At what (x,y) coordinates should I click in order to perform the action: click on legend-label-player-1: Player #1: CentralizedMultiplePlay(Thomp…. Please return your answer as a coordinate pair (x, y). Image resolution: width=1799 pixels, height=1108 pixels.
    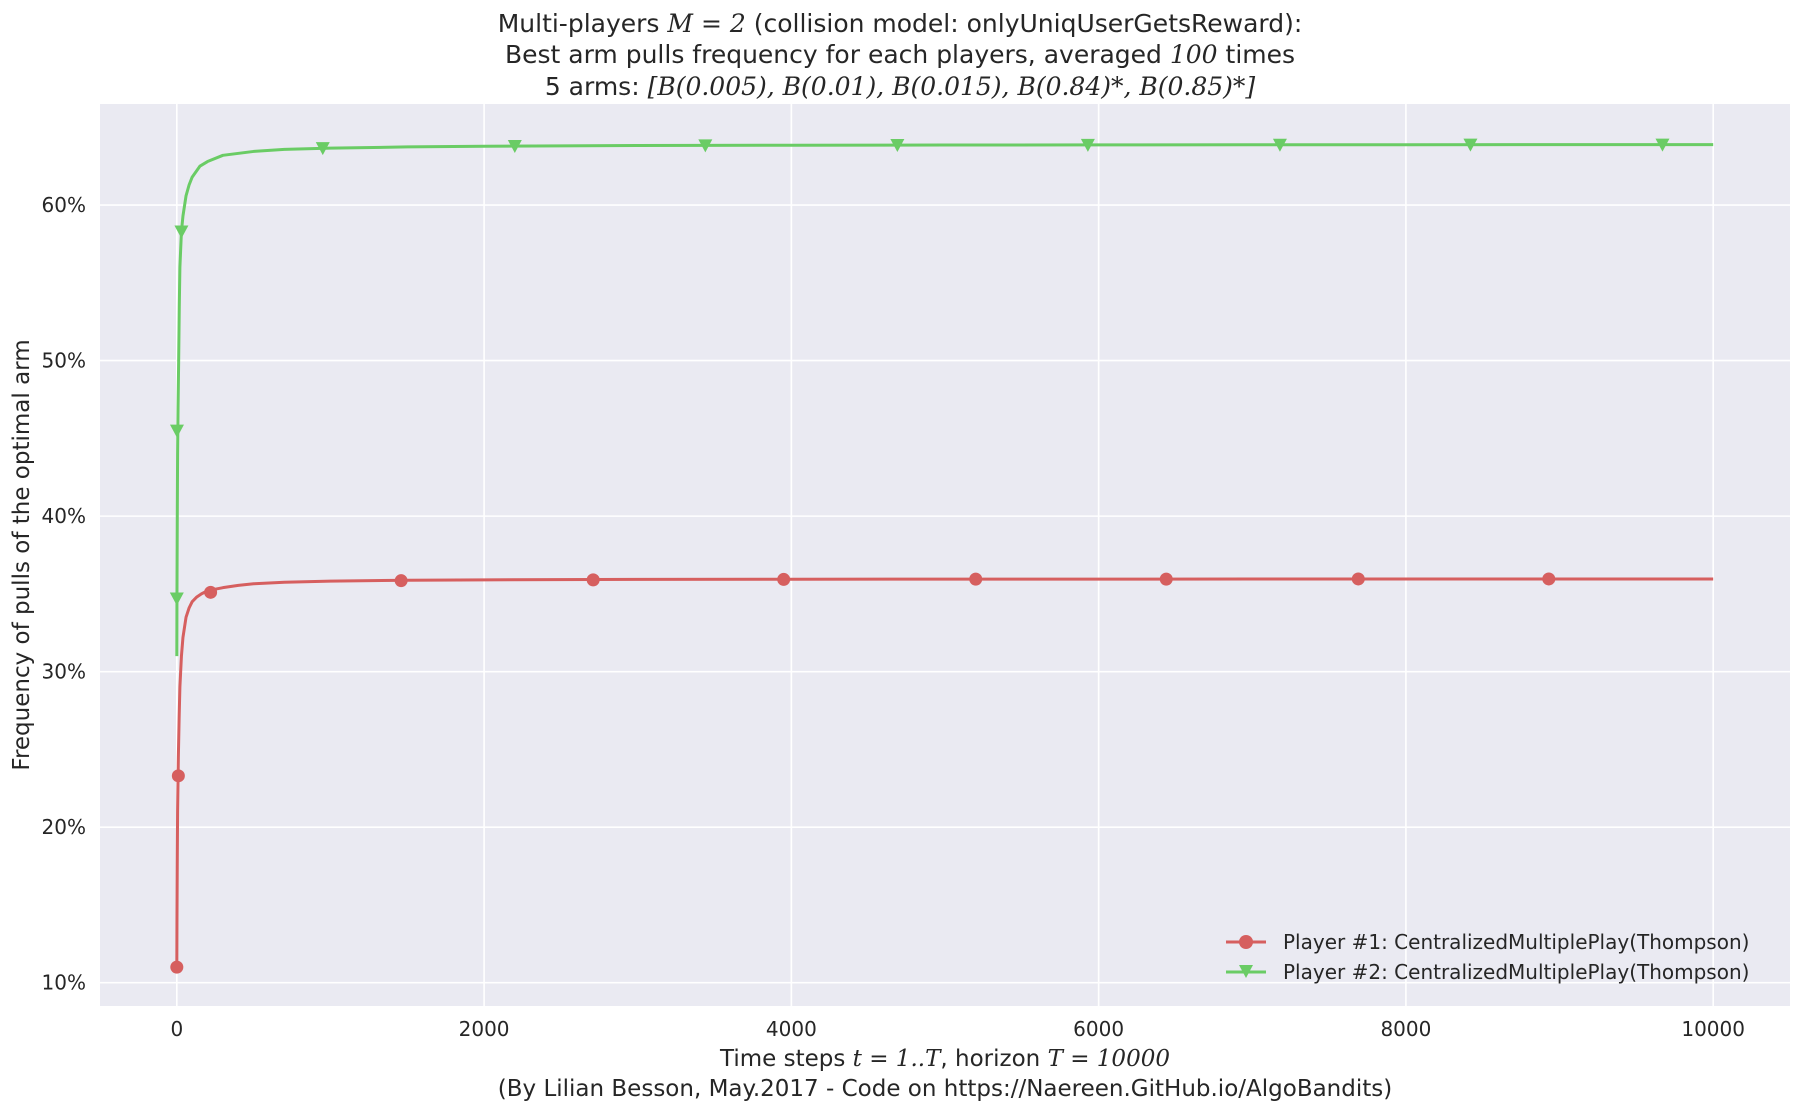
    Looking at the image, I should click on (1516, 942).